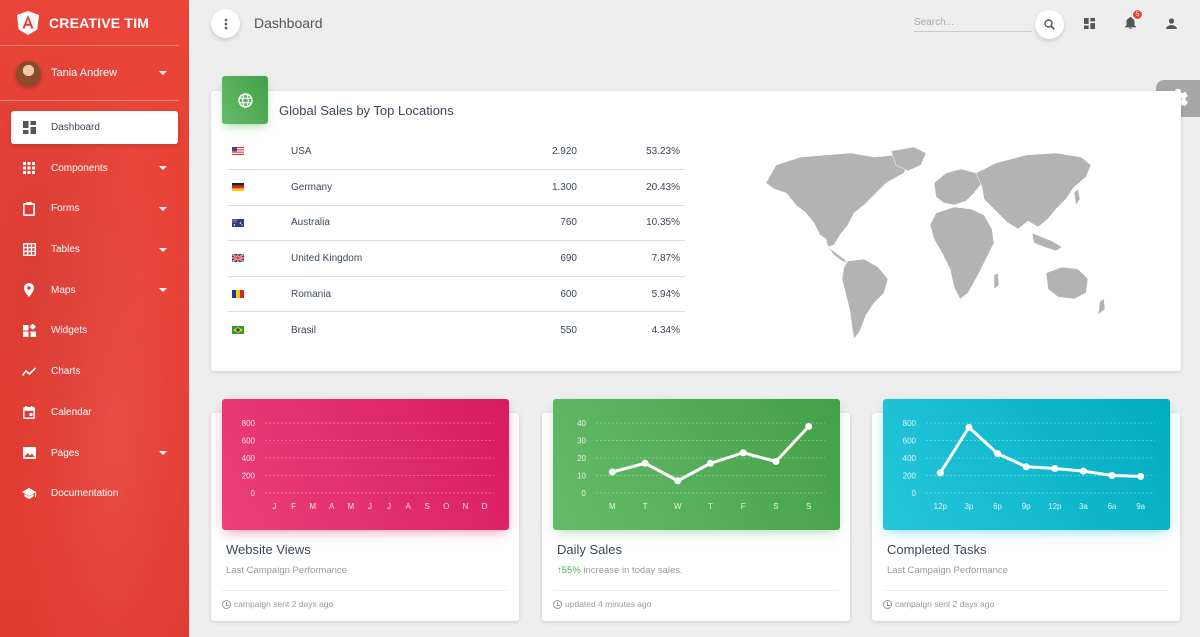 This screenshot has height=637, width=1200. I want to click on x-tick-label: 9p, so click(1026, 506).